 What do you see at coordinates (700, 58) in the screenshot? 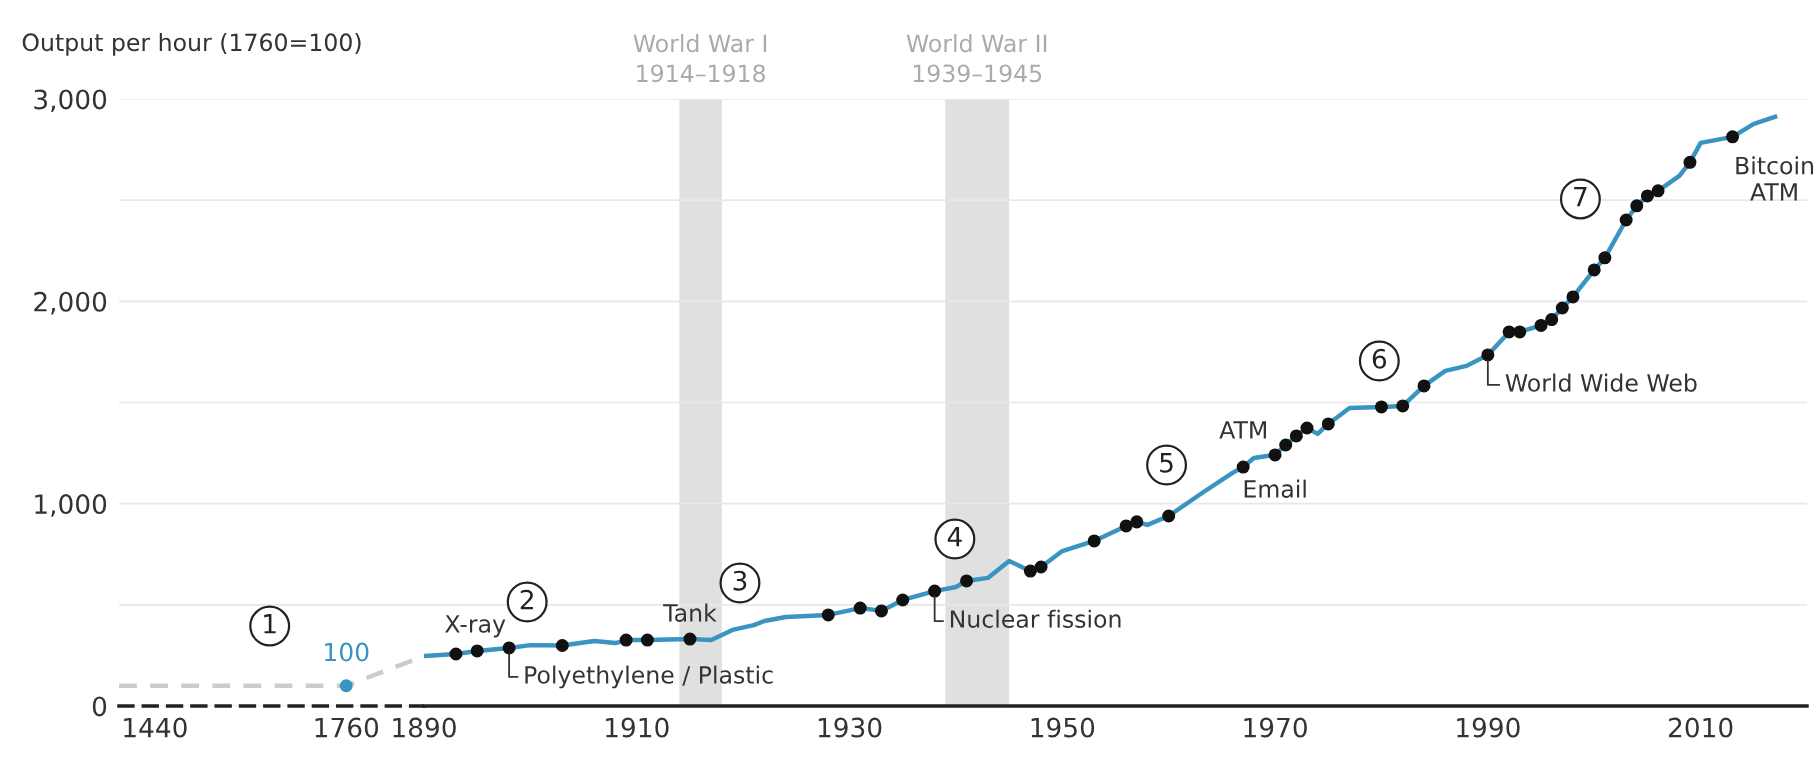
I see `band-label: World War I 1914–1918` at bounding box center [700, 58].